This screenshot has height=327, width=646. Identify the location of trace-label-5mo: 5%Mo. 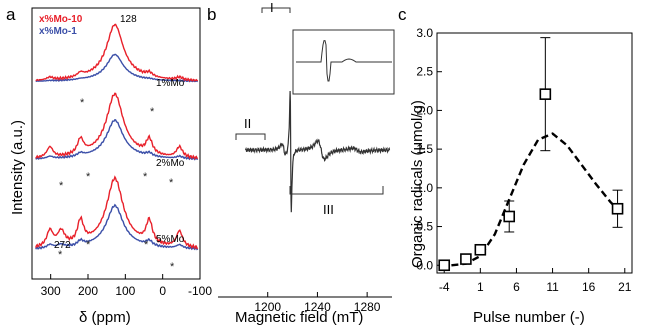
(170, 239).